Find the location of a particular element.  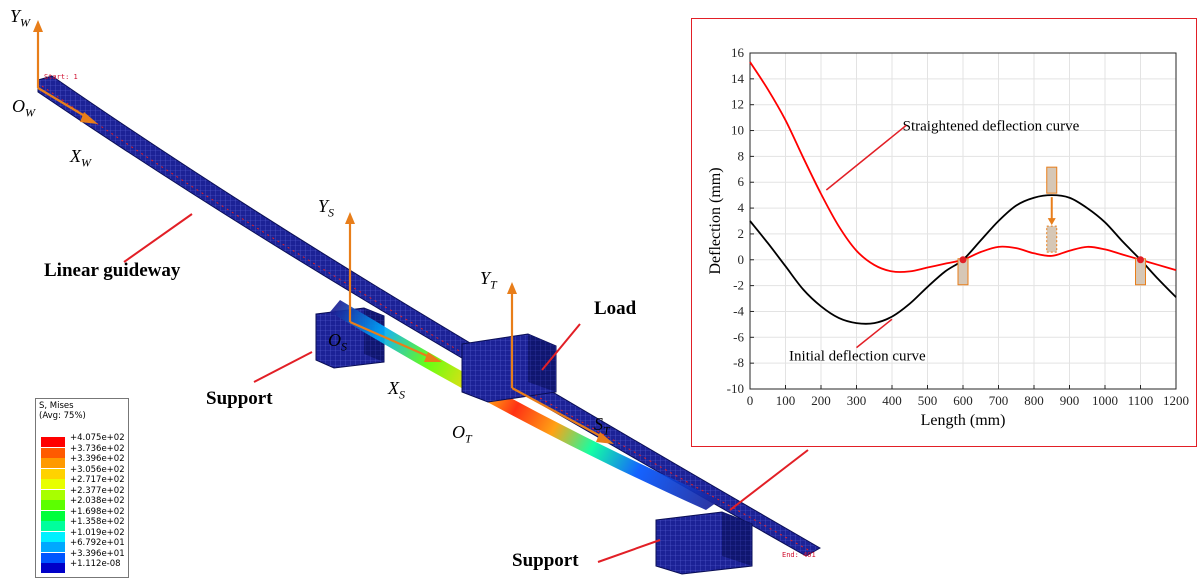

y-tick-label: 10 is located at coordinates (737, 130).